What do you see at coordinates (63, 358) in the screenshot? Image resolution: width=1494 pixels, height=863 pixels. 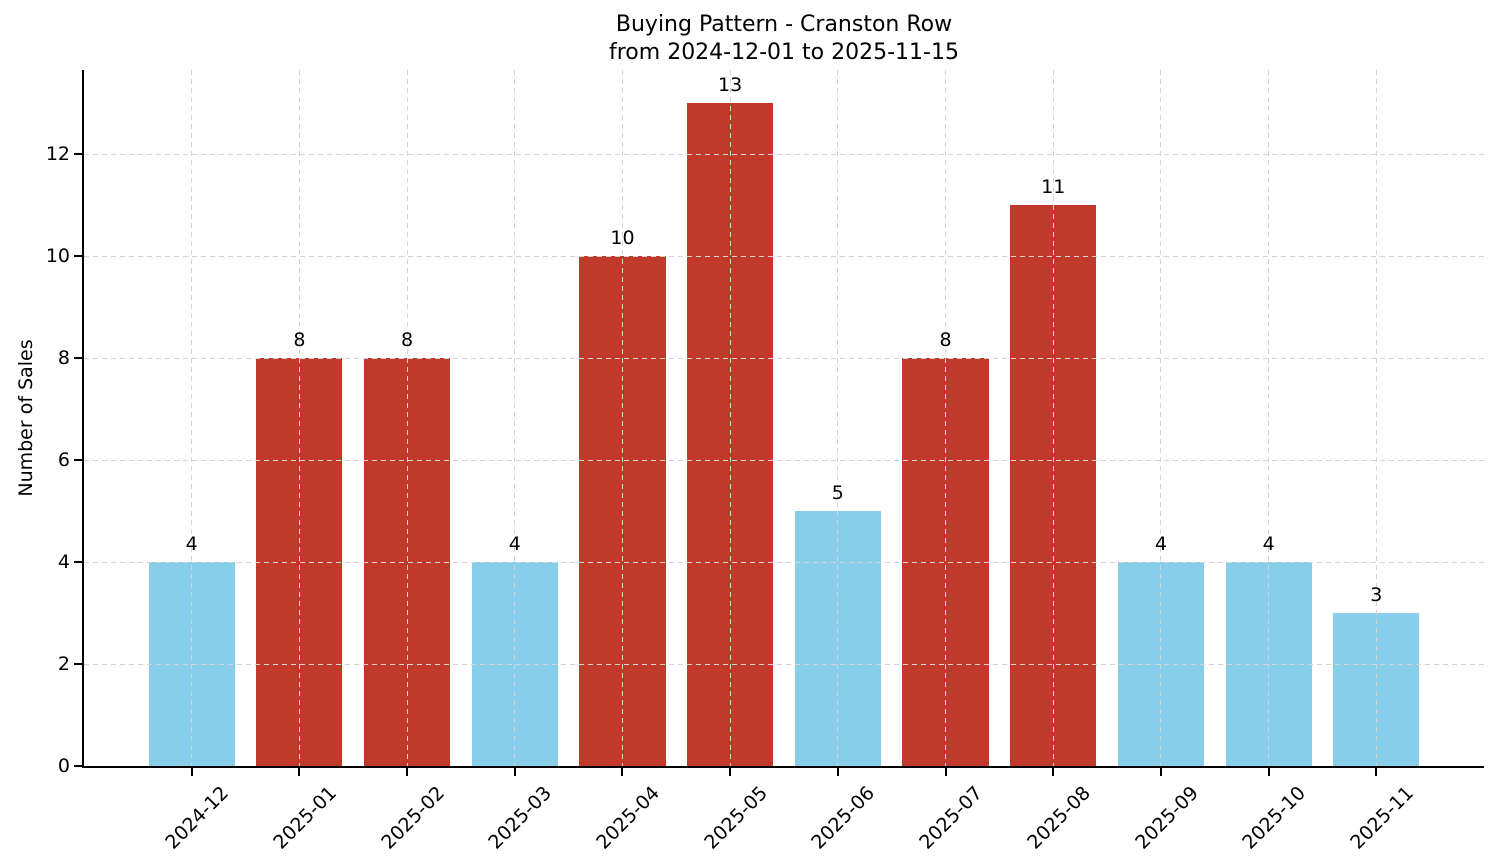 I see `y-tick-label-8: 8` at bounding box center [63, 358].